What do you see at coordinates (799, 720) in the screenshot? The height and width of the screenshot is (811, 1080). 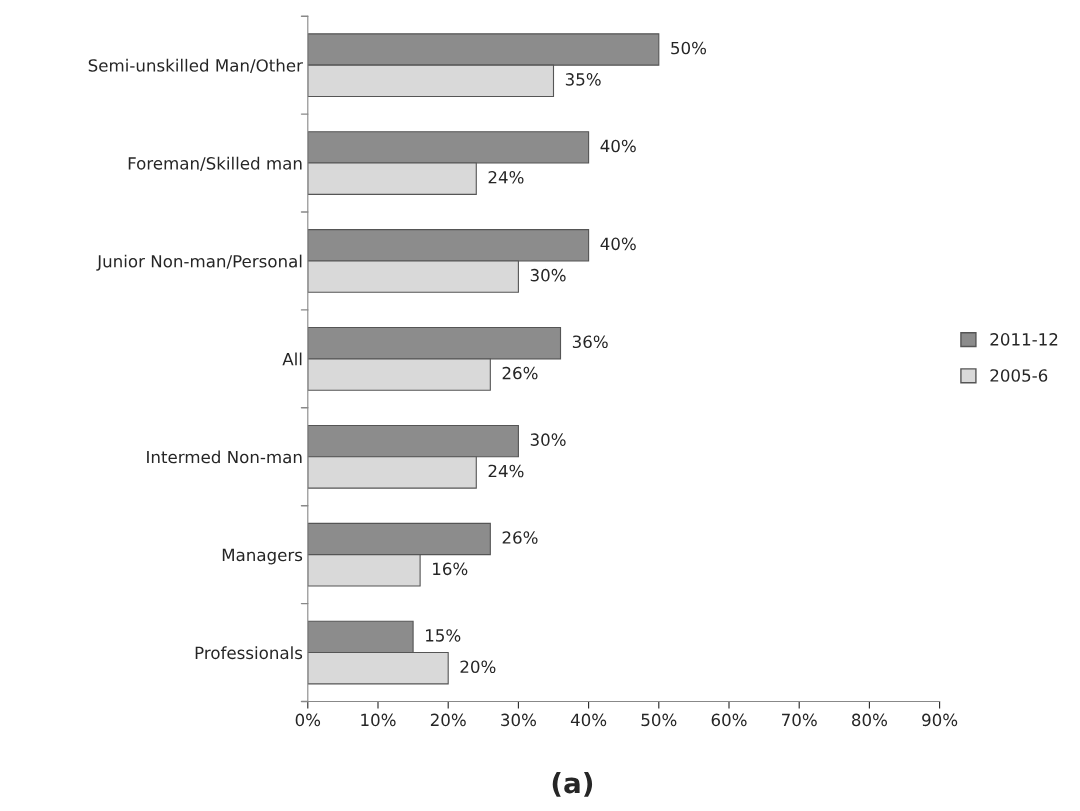 I see `x-tick-label: 70%` at bounding box center [799, 720].